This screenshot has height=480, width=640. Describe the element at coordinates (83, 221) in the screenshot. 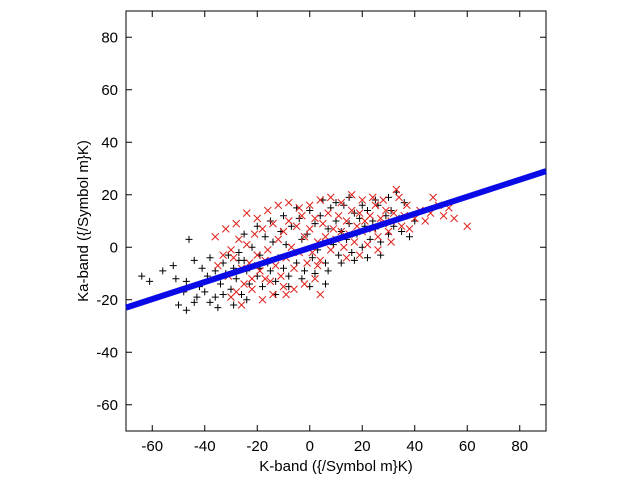

I see `y-axis-label: Ka-band ({/Symbol m}K)` at that location.